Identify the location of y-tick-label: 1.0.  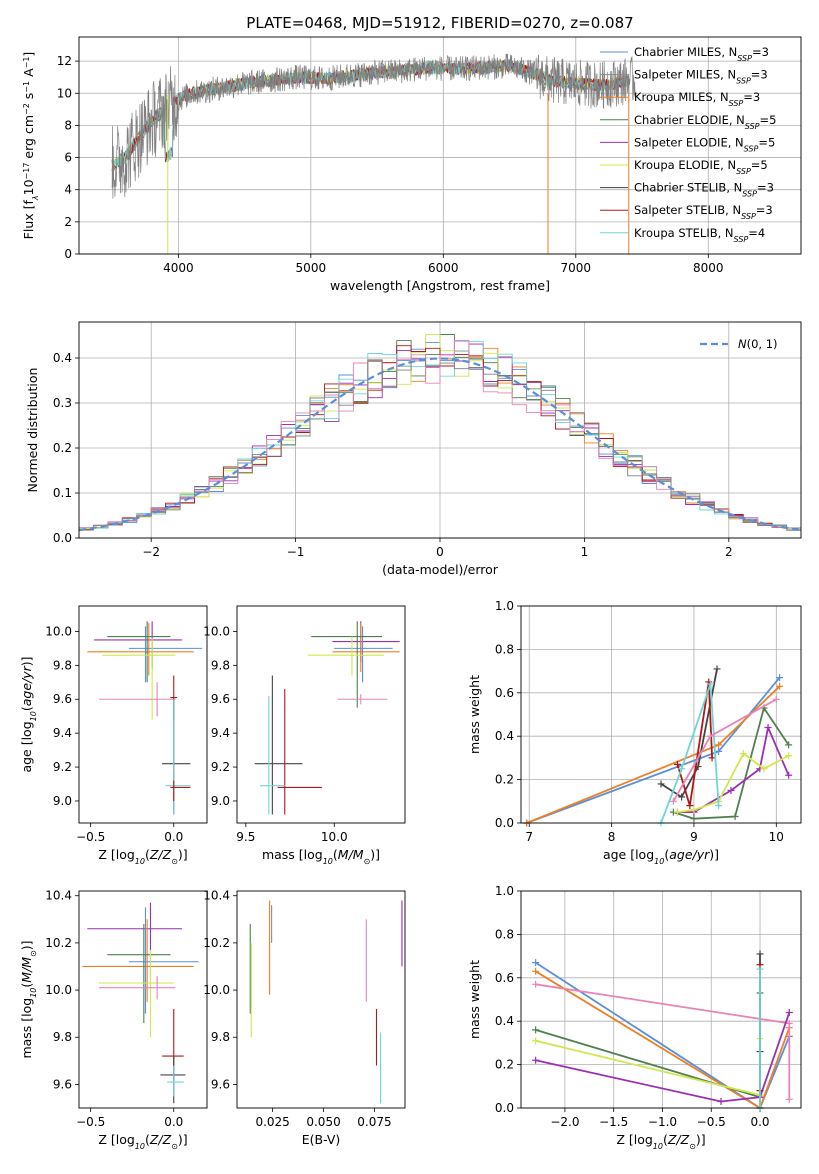
(504, 891).